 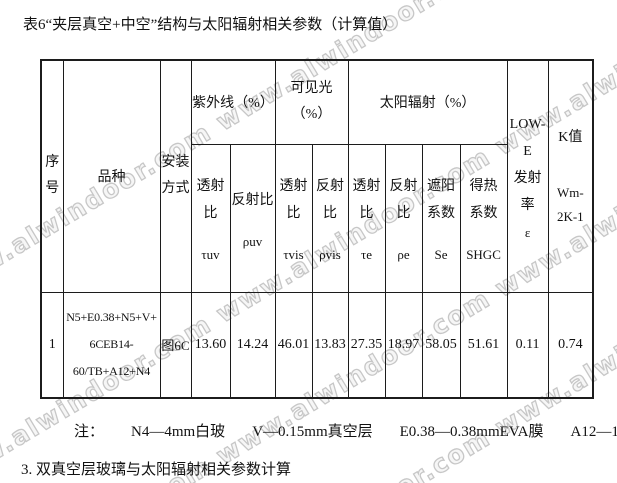 I want to click on subheader-tau-vis-label: 透射 比, so click(x=293, y=200).